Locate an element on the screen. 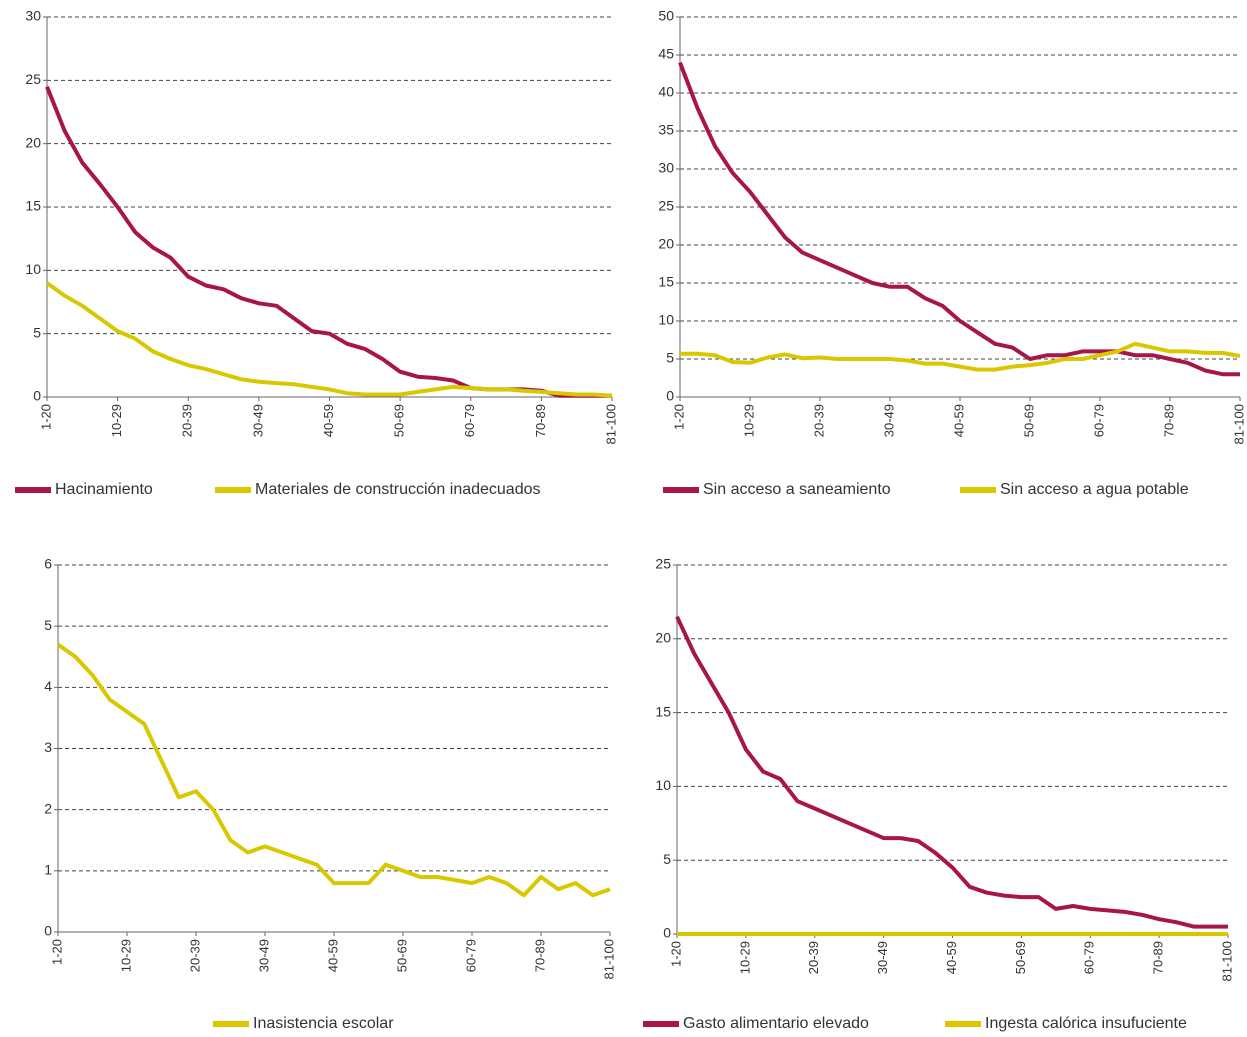 The image size is (1247, 1037). y-tick-label: 2 is located at coordinates (48, 808).